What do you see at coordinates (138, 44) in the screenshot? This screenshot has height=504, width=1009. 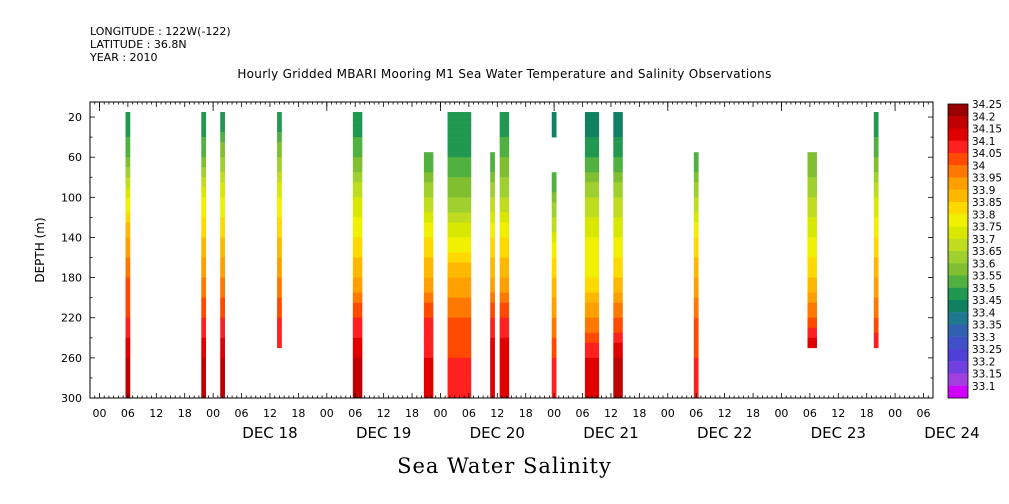 I see `latitude-label: LATITUDE : 36.8N` at bounding box center [138, 44].